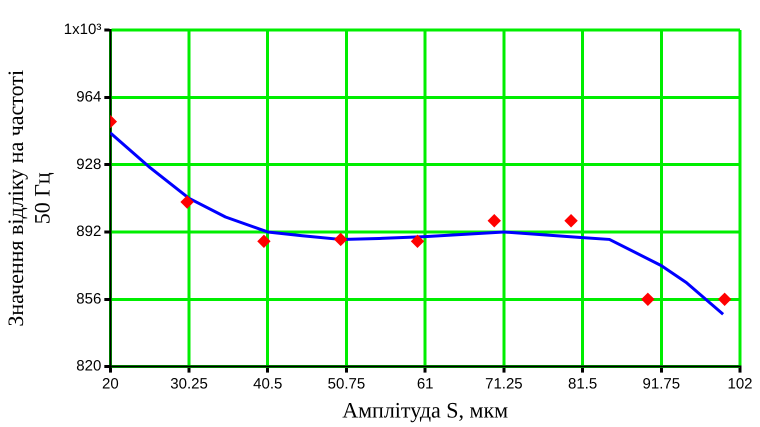  I want to click on y-tick-label: 820, so click(89, 366).